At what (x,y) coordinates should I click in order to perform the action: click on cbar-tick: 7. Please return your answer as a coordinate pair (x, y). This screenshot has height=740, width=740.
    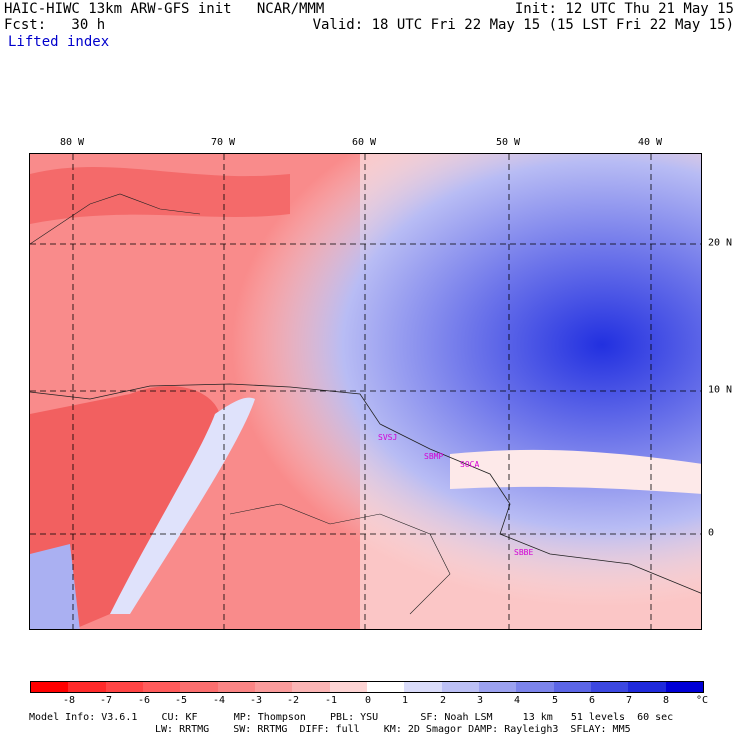
    Looking at the image, I should click on (629, 700).